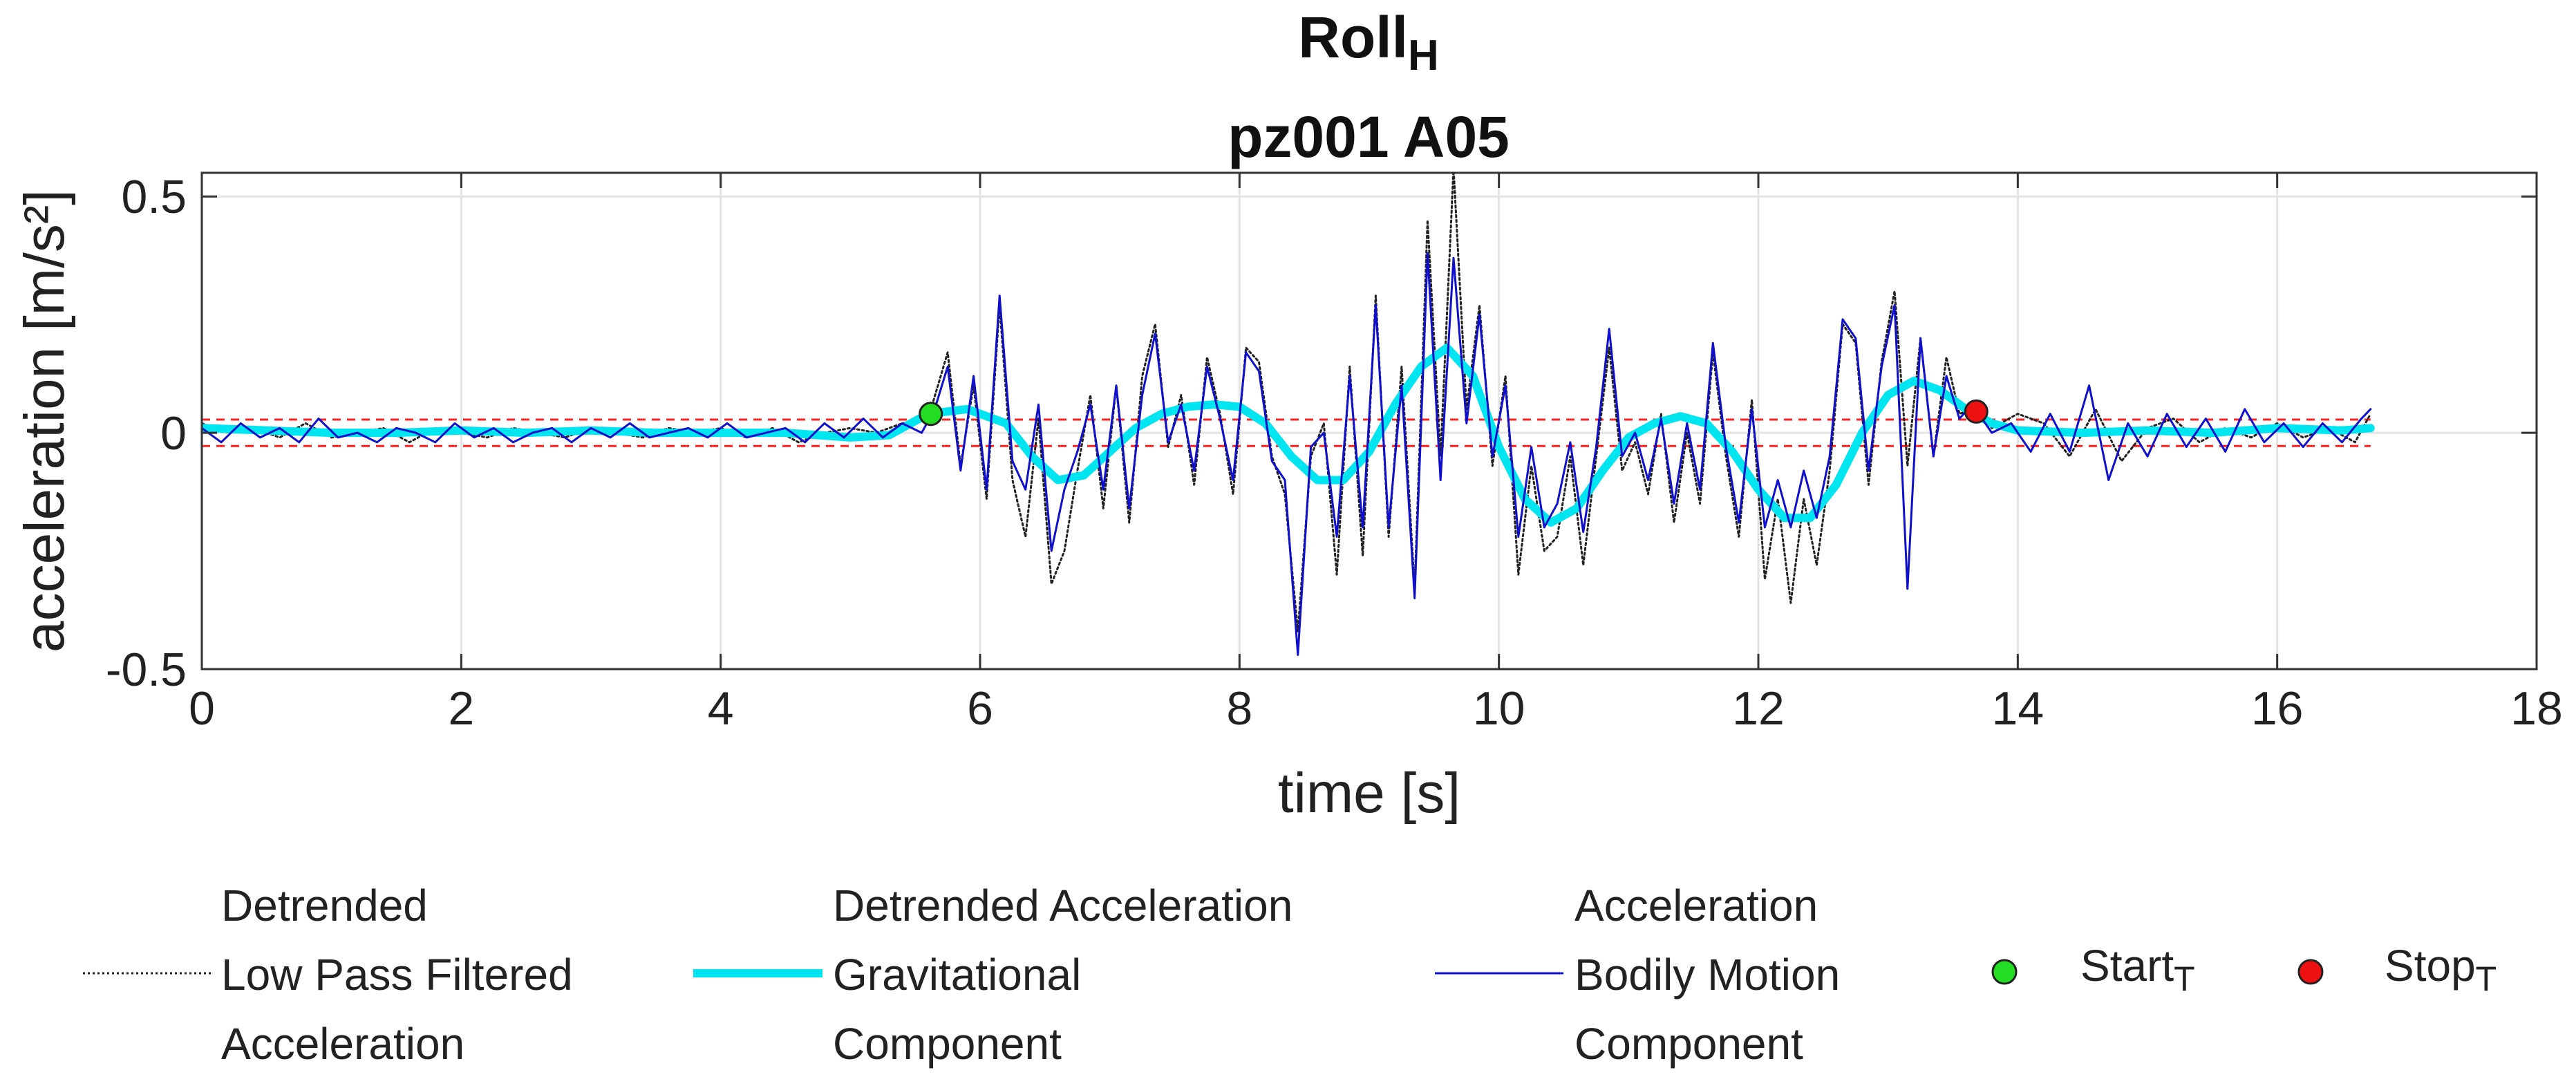 The height and width of the screenshot is (1088, 2576). What do you see at coordinates (1499, 708) in the screenshot?
I see `x-tick-label: 10` at bounding box center [1499, 708].